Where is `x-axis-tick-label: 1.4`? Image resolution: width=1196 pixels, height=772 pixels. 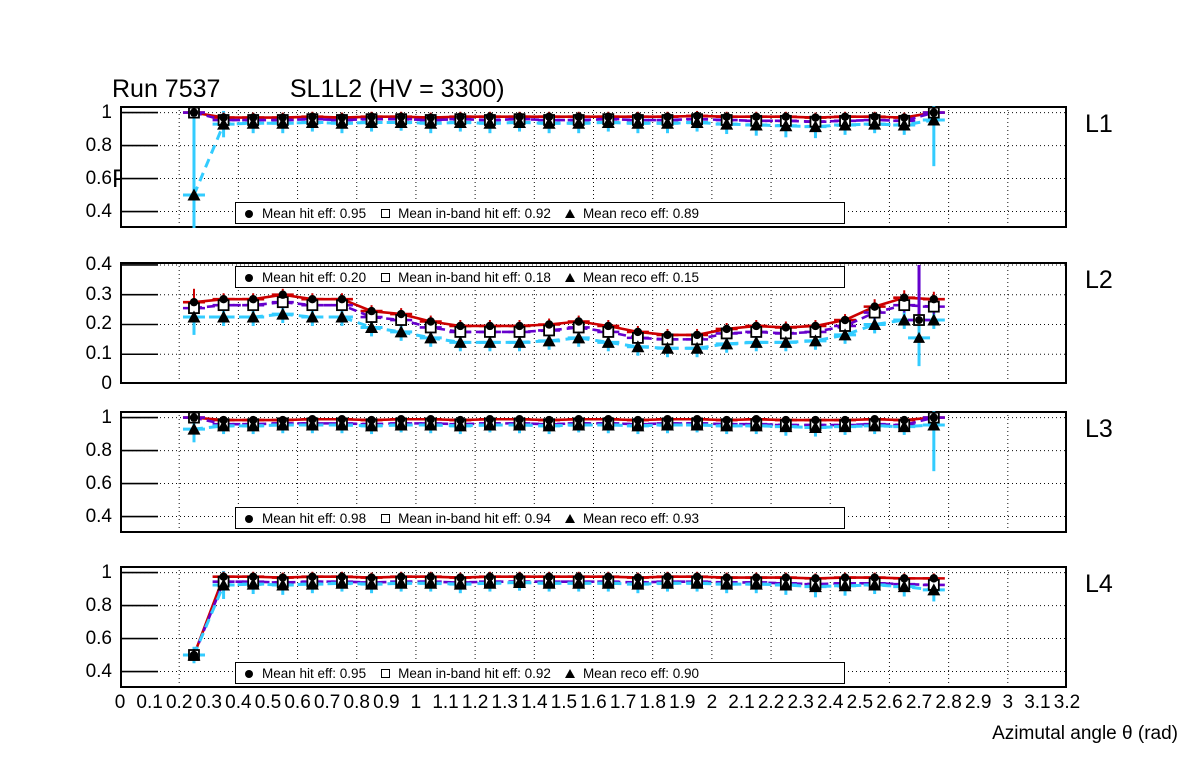
x-axis-tick-label: 1.4 is located at coordinates (534, 702).